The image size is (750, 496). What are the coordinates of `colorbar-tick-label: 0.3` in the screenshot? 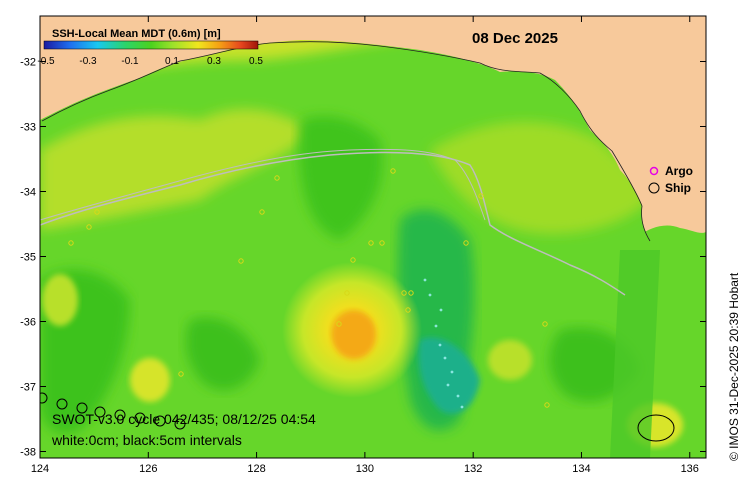 It's located at (214, 61).